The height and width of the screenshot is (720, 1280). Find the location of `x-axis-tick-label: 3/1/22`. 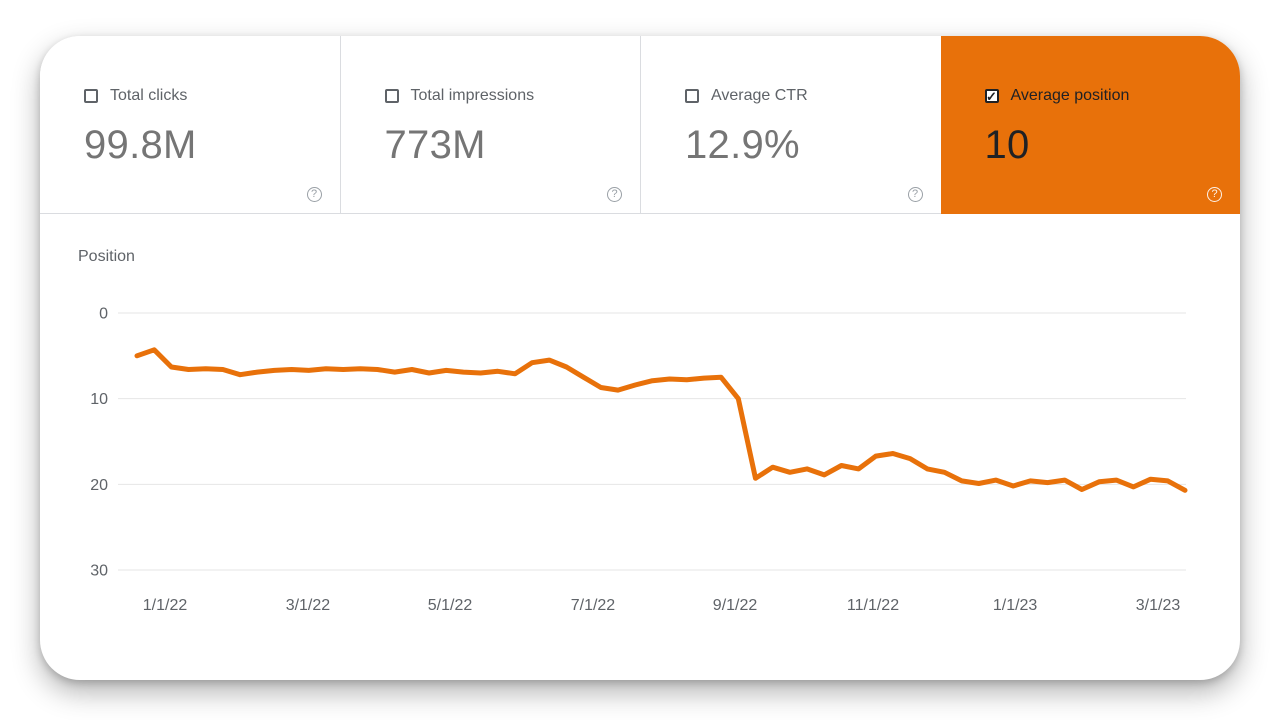

x-axis-tick-label: 3/1/22 is located at coordinates (308, 605).